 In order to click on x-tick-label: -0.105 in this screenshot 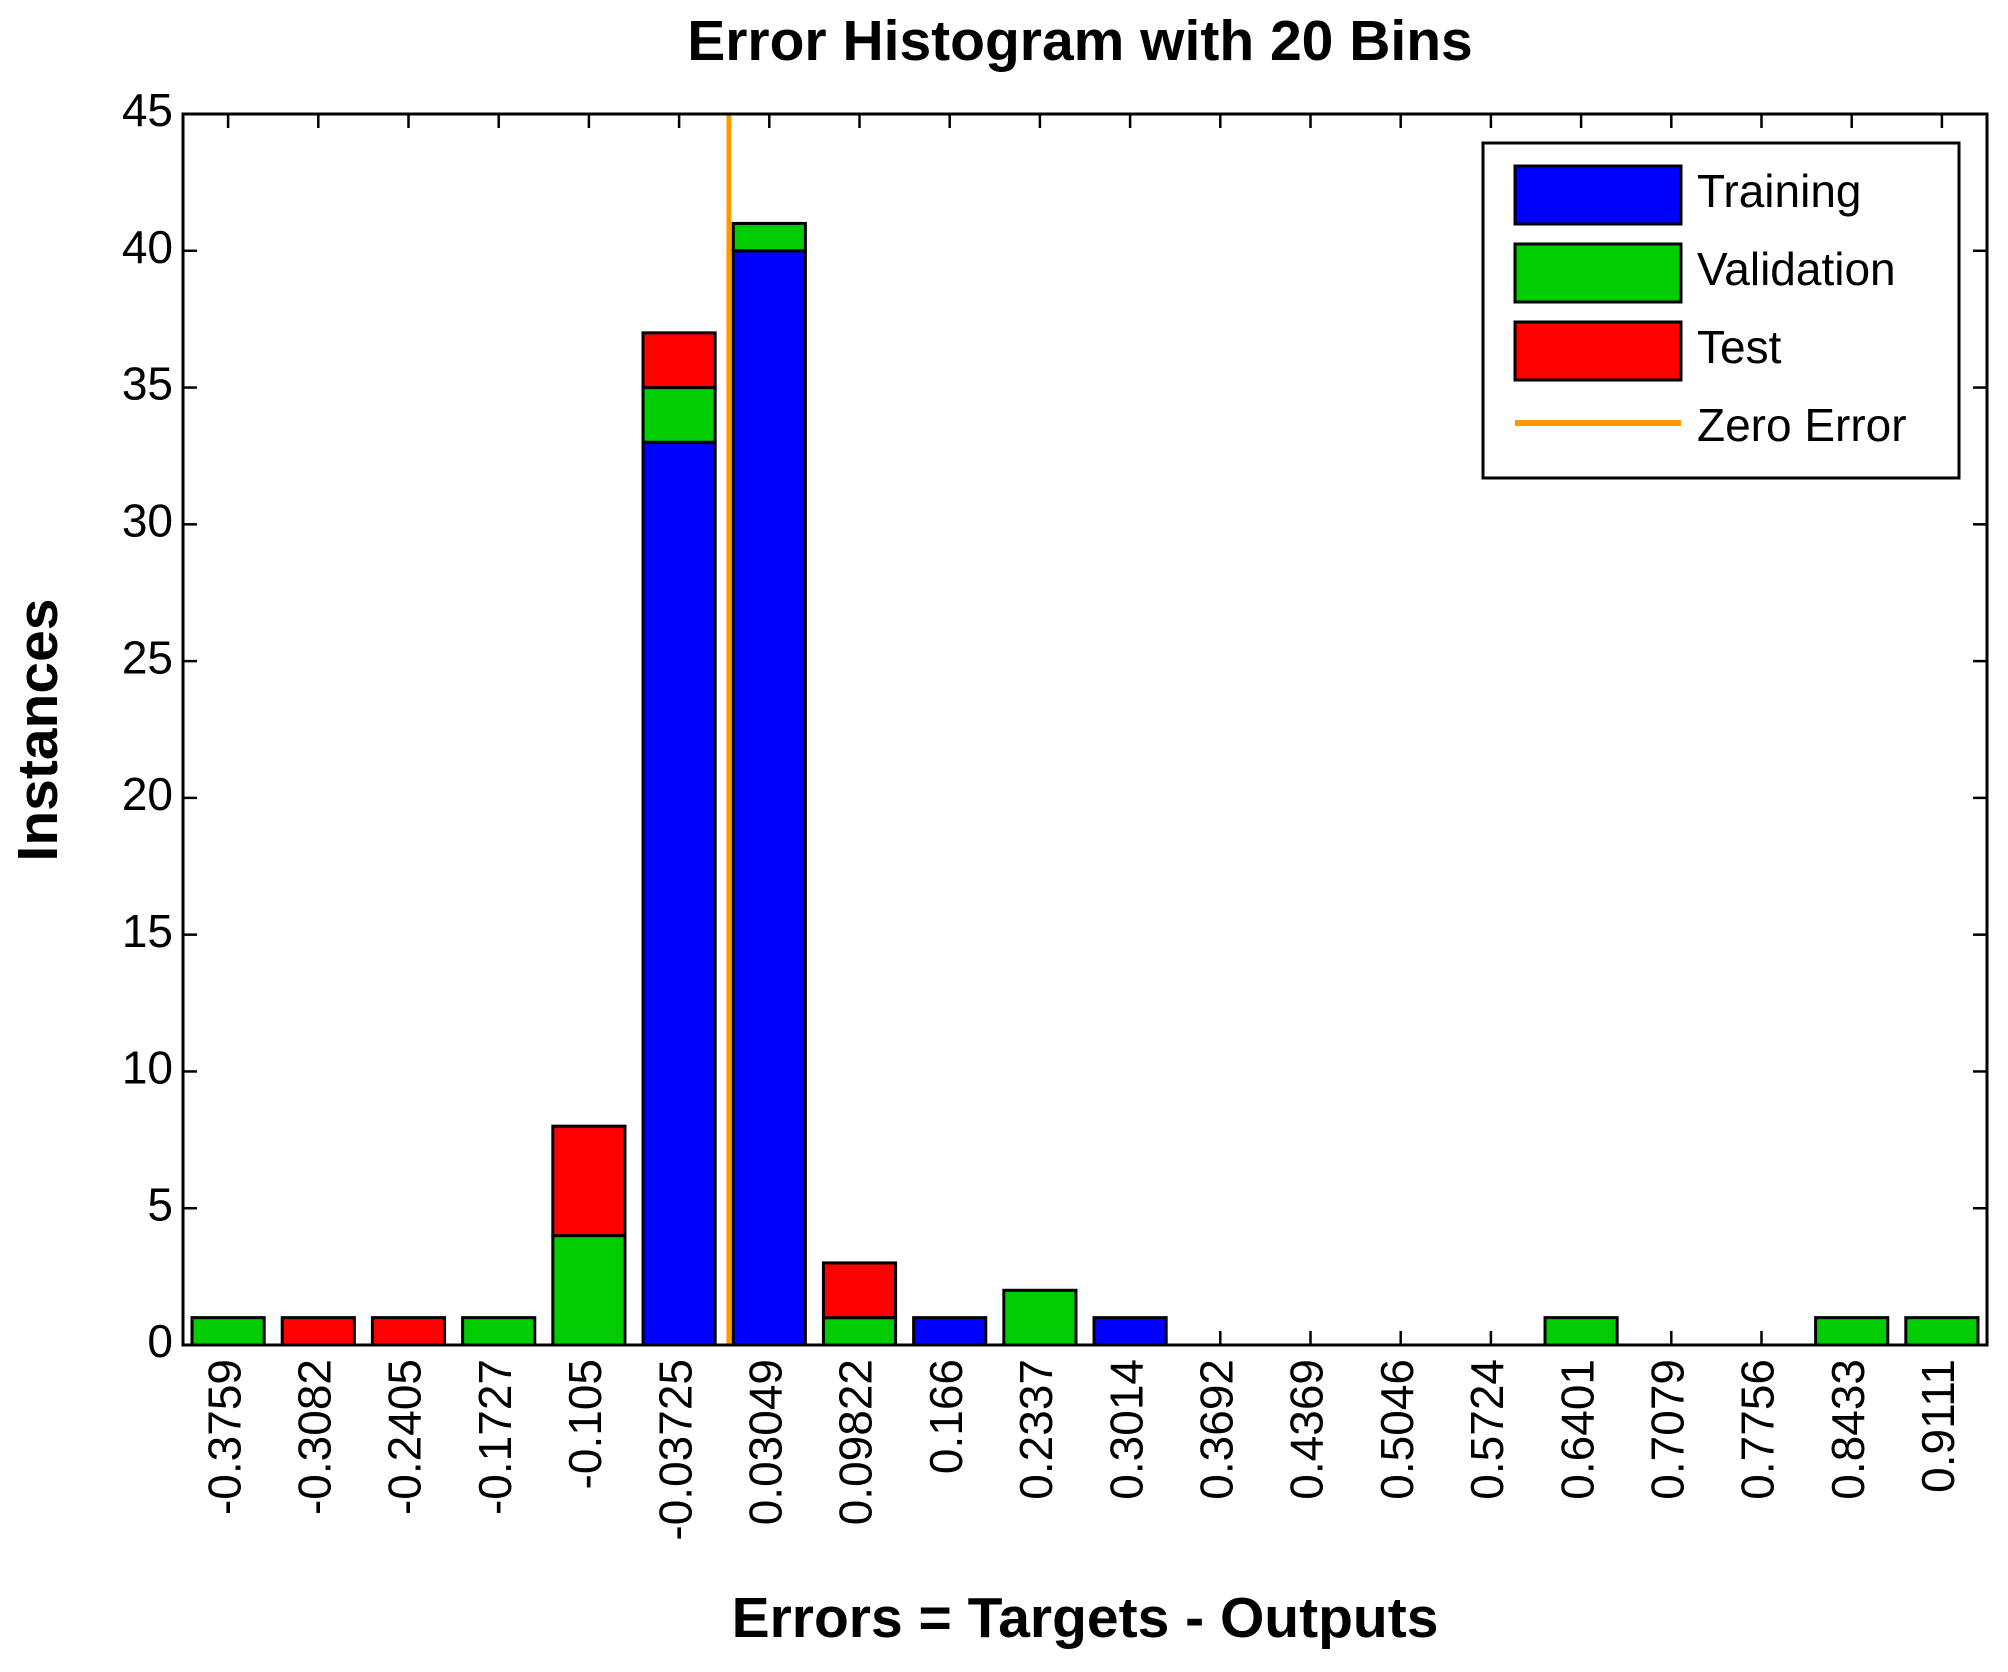, I will do `click(585, 1424)`.